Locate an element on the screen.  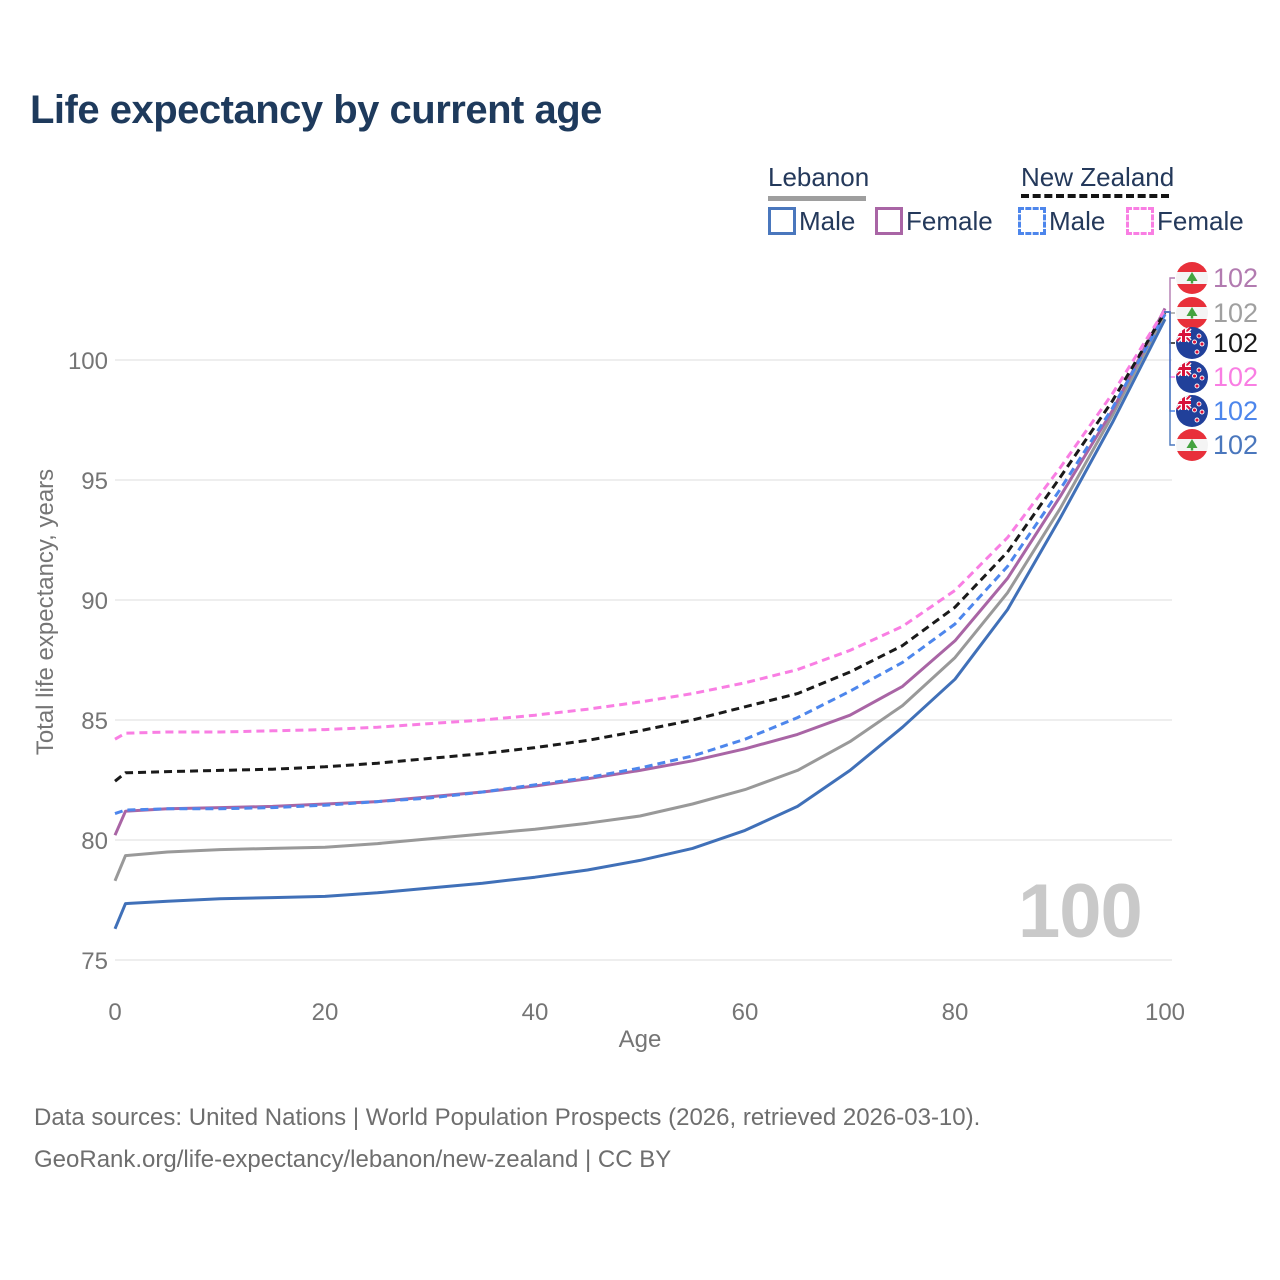
y-tick-label-90: 90 is located at coordinates (94, 601).